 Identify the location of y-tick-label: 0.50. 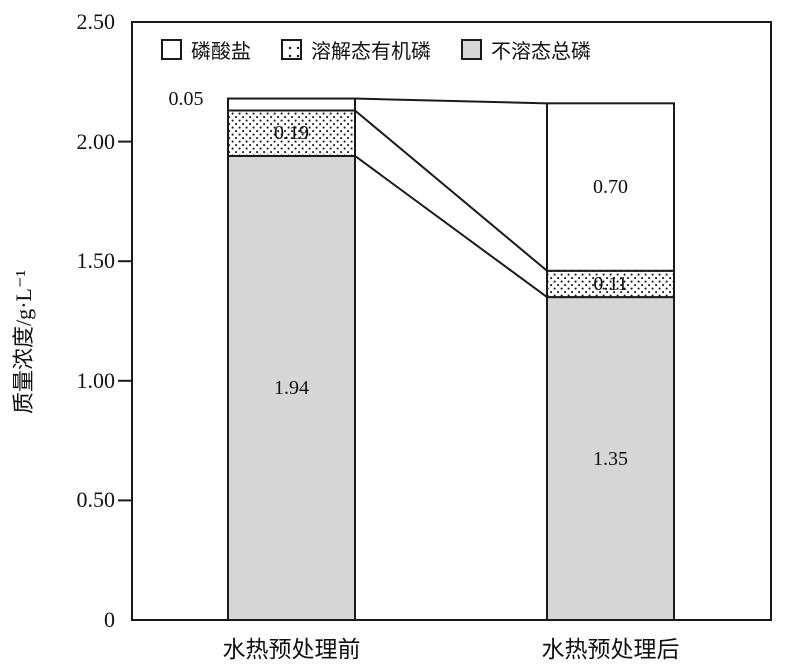
(96, 500).